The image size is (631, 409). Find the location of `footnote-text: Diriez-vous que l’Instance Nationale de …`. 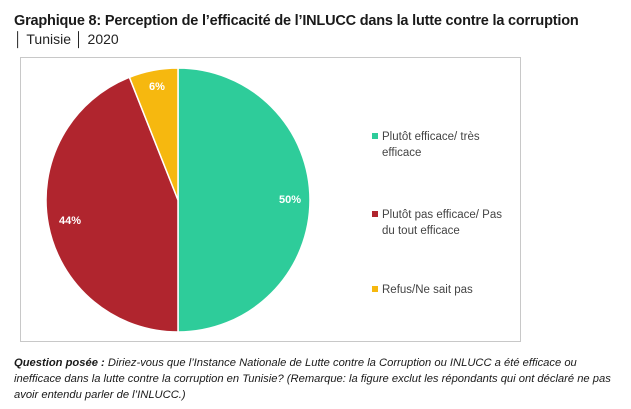

footnote-text: Diriez-vous que l’Instance Nationale de … is located at coordinates (312, 379).